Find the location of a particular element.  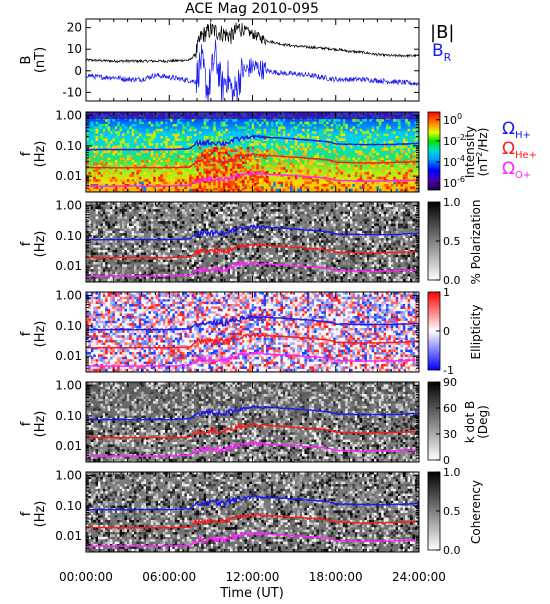

colorbar-title-units: (nT2/Hz) is located at coordinates (482, 152).